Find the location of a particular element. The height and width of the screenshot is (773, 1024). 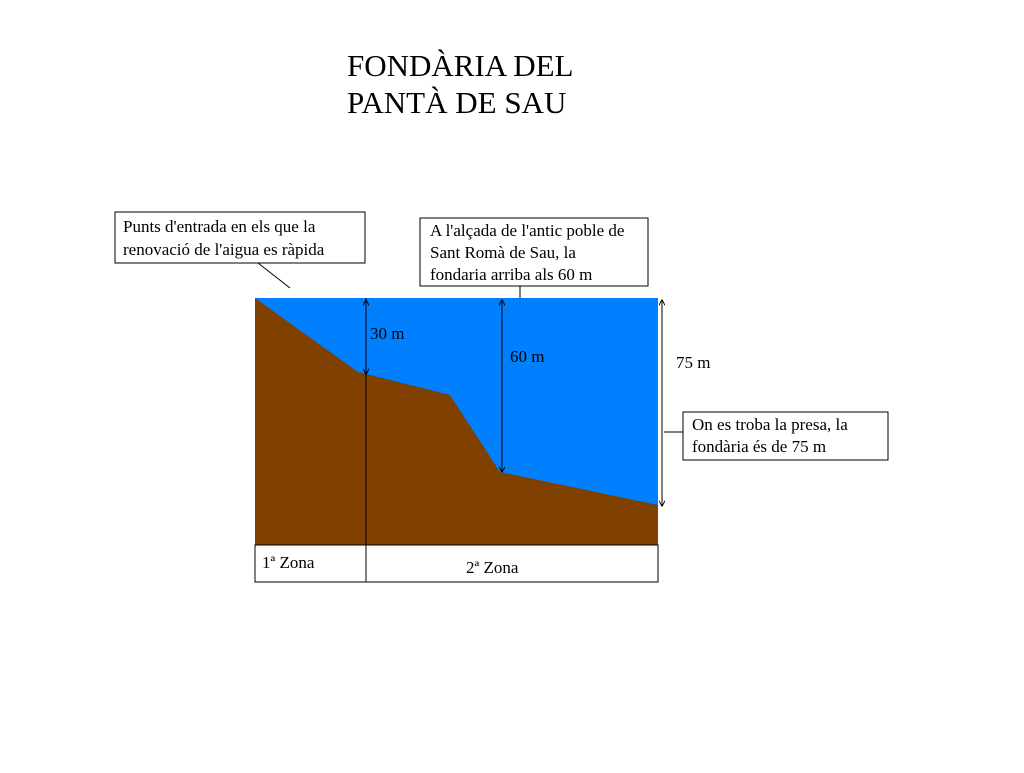

callout-text: On es troba la presa, la is located at coordinates (770, 424).